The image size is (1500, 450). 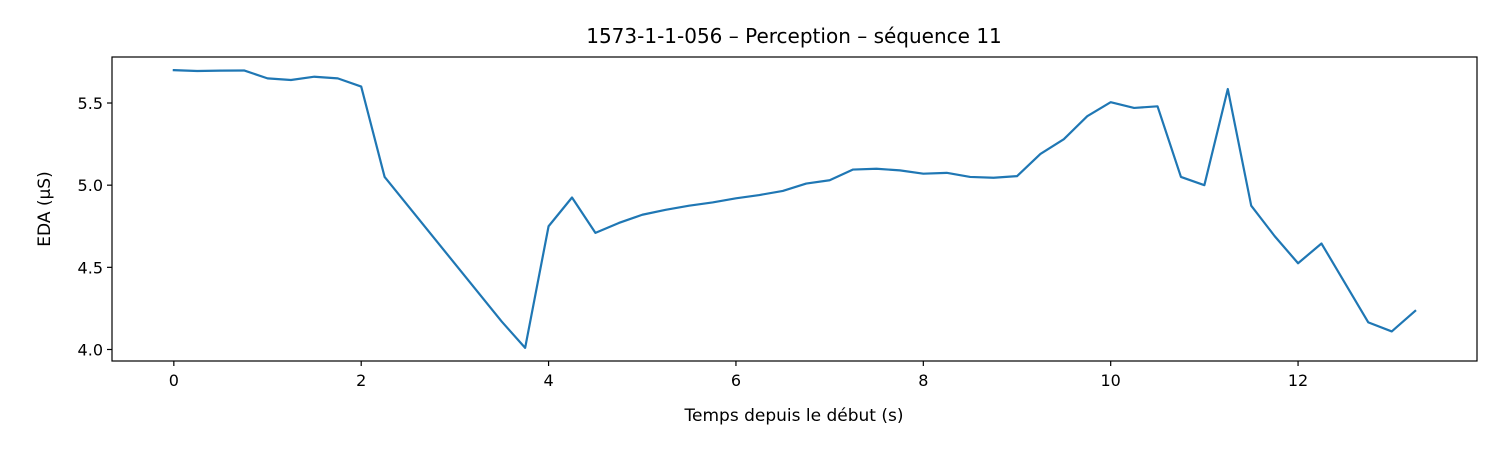 What do you see at coordinates (1111, 380) in the screenshot?
I see `x-tick-label: 10` at bounding box center [1111, 380].